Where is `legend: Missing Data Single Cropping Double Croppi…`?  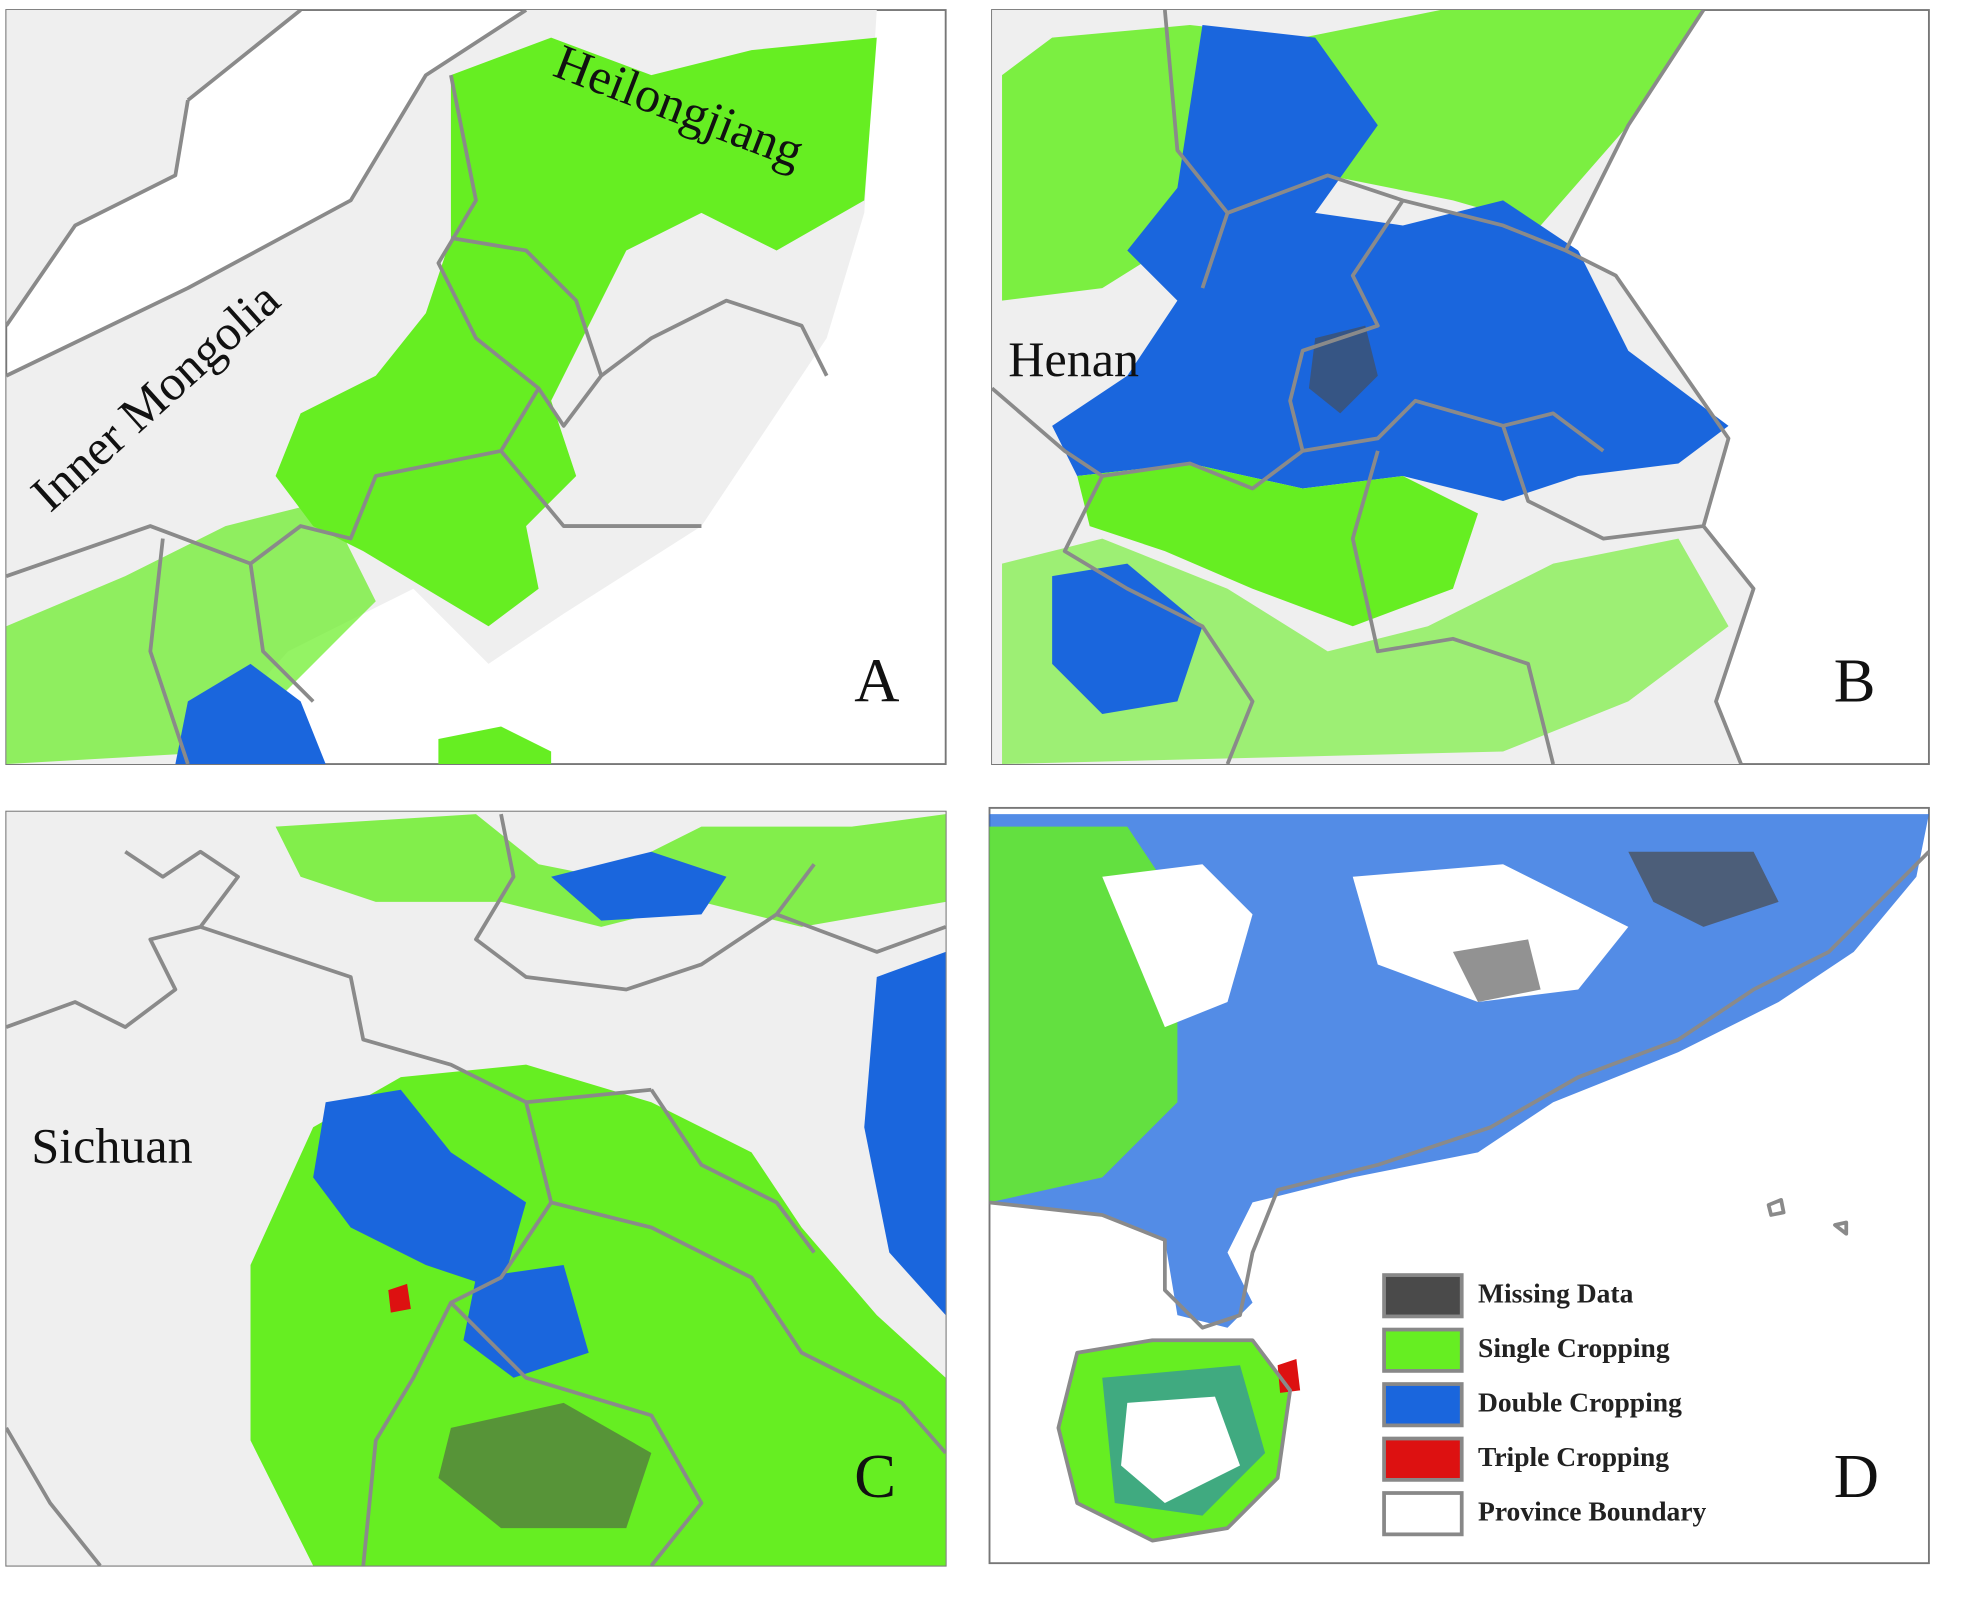 legend: Missing Data Single Cropping Double Croppi… is located at coordinates (1544, 1405).